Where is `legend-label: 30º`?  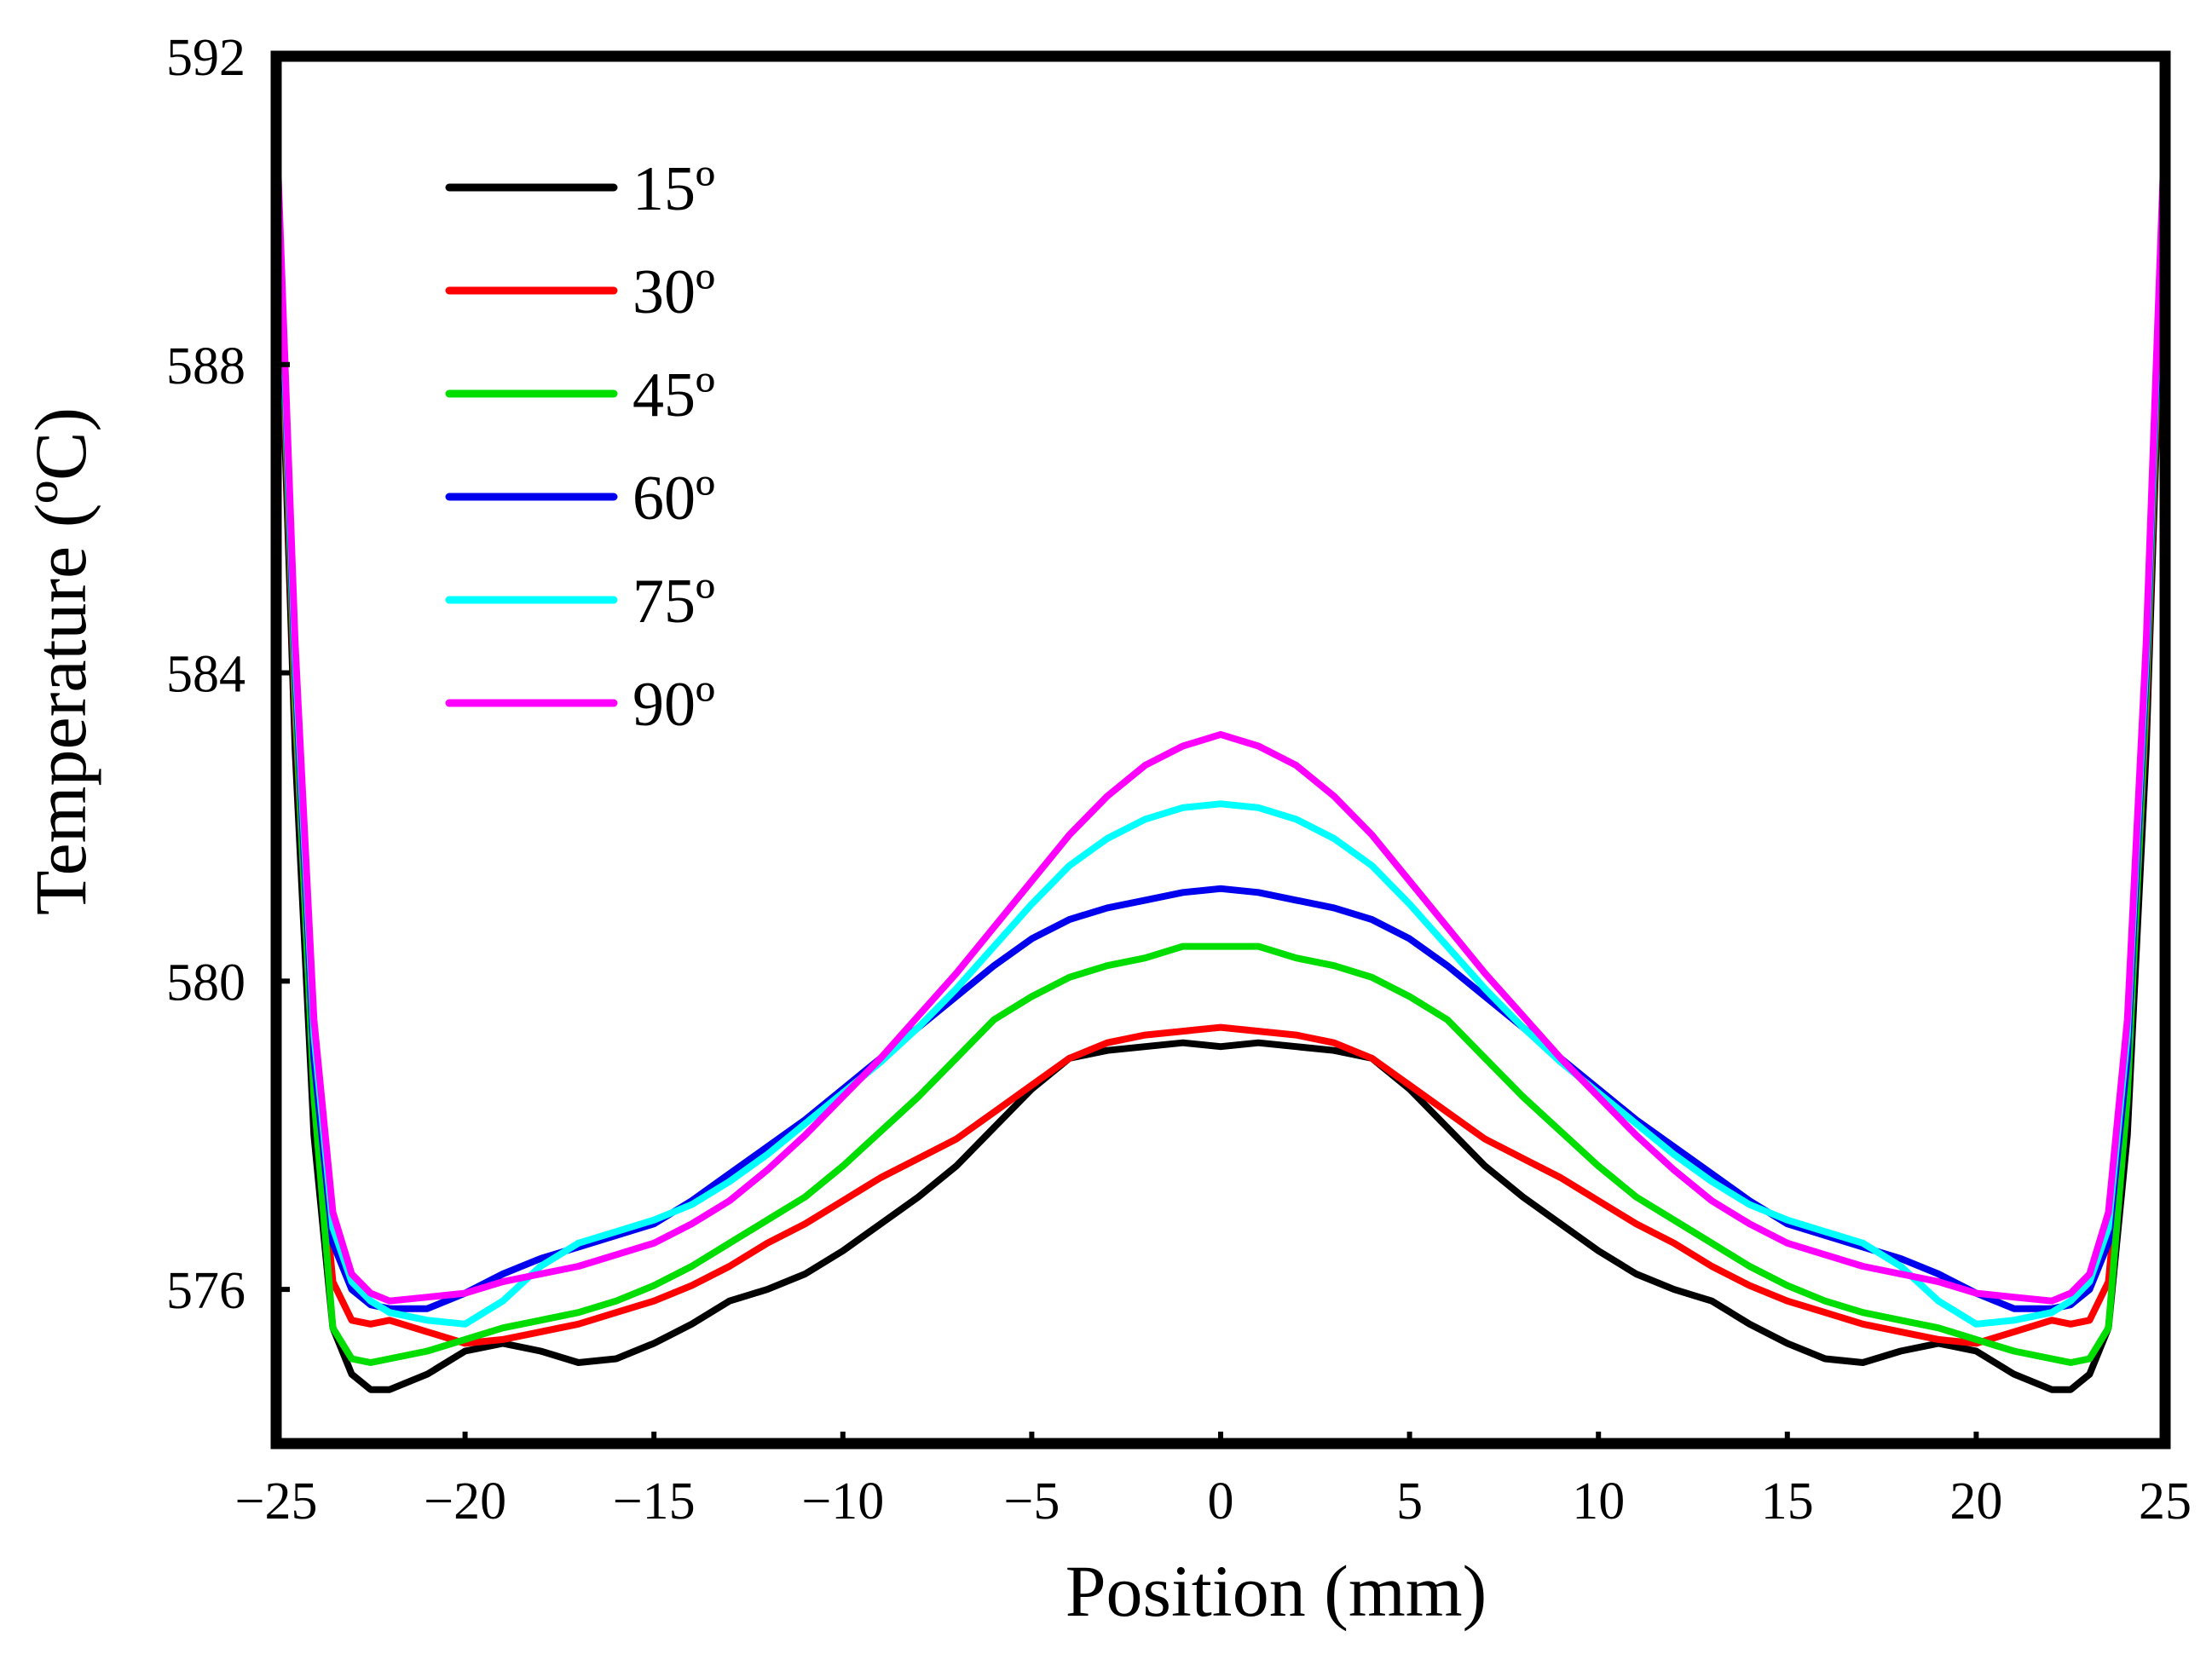 legend-label: 30º is located at coordinates (673, 292).